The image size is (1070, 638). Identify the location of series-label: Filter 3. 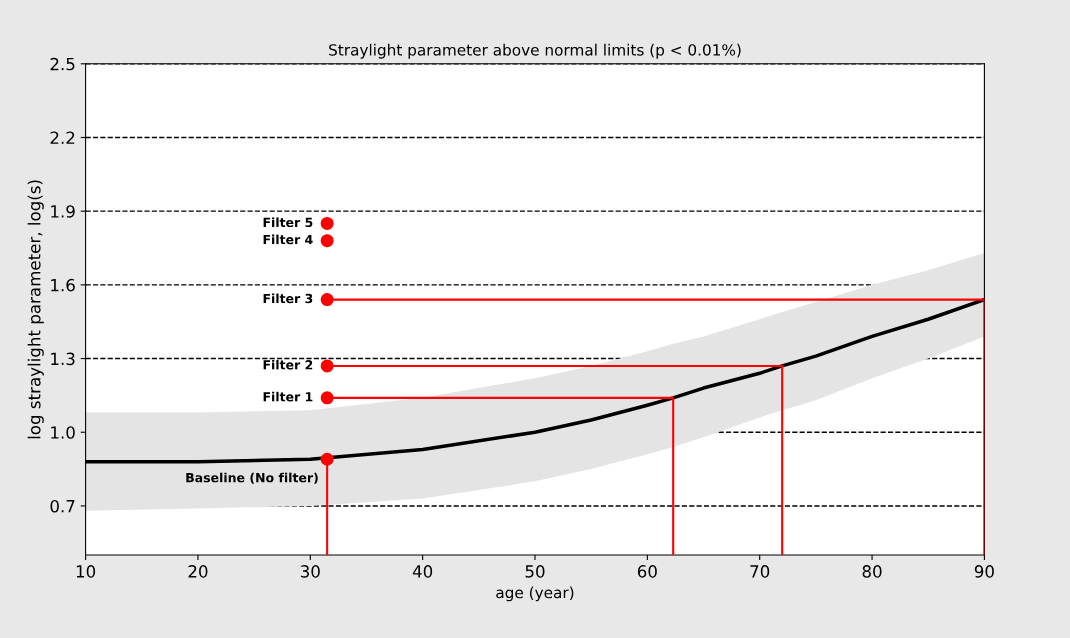
(288, 298).